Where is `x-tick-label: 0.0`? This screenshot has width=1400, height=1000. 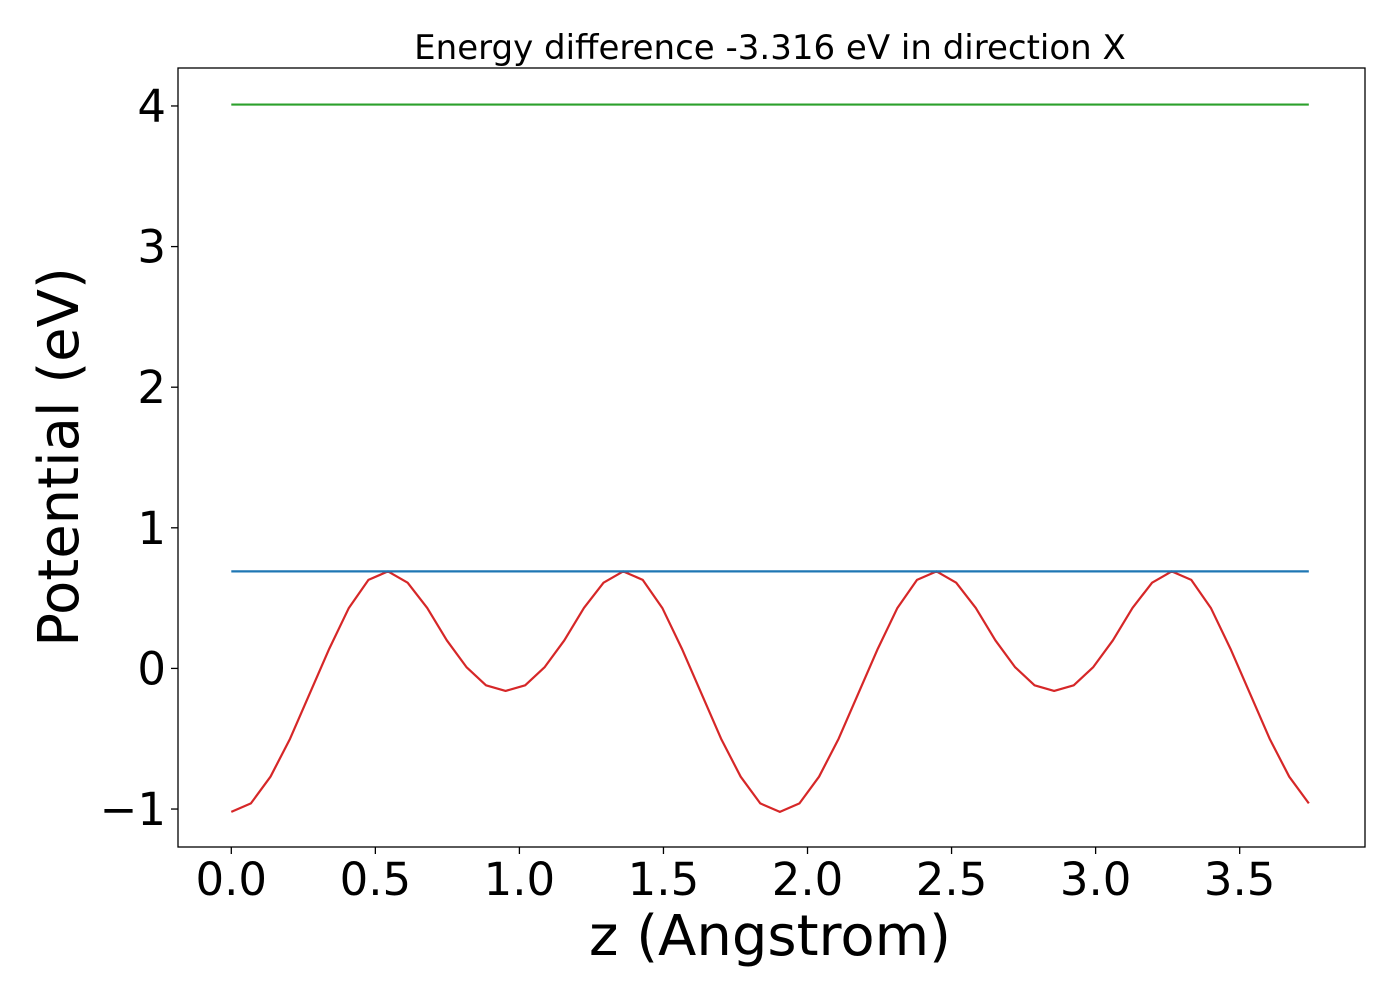 x-tick-label: 0.0 is located at coordinates (232, 879).